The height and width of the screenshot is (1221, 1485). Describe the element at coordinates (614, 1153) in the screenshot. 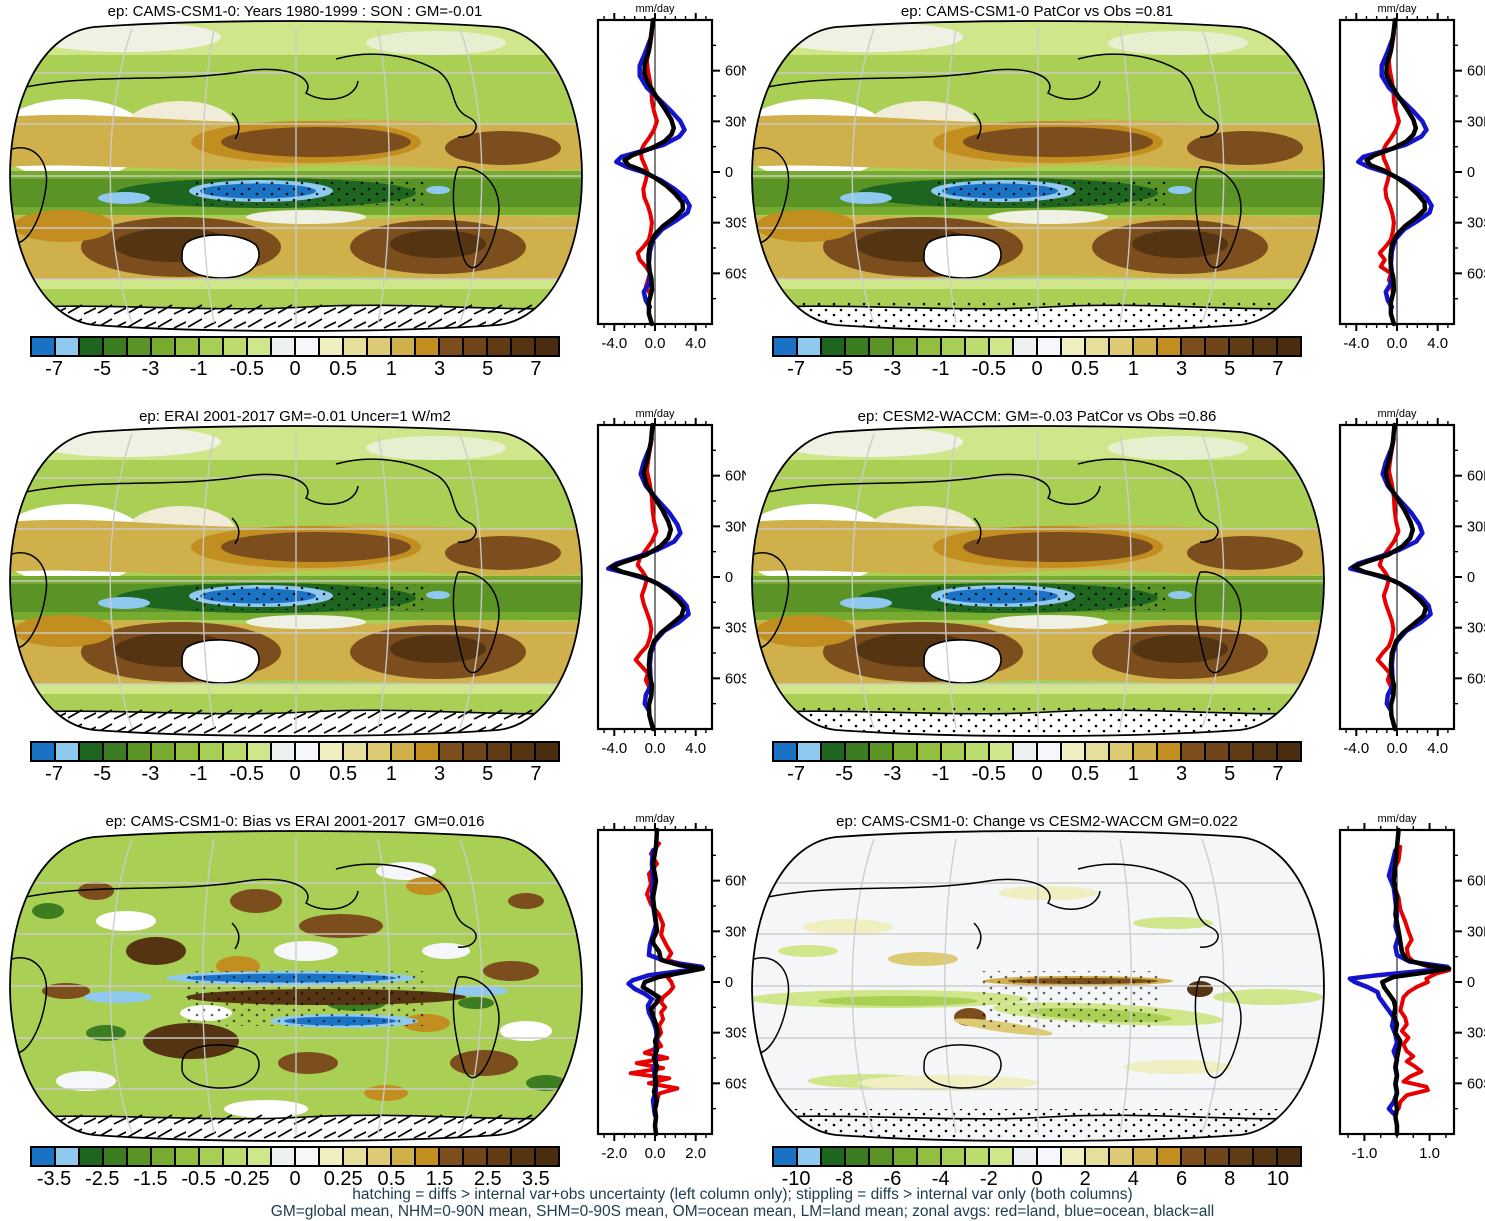

I see `svg-text: -2.0` at that location.